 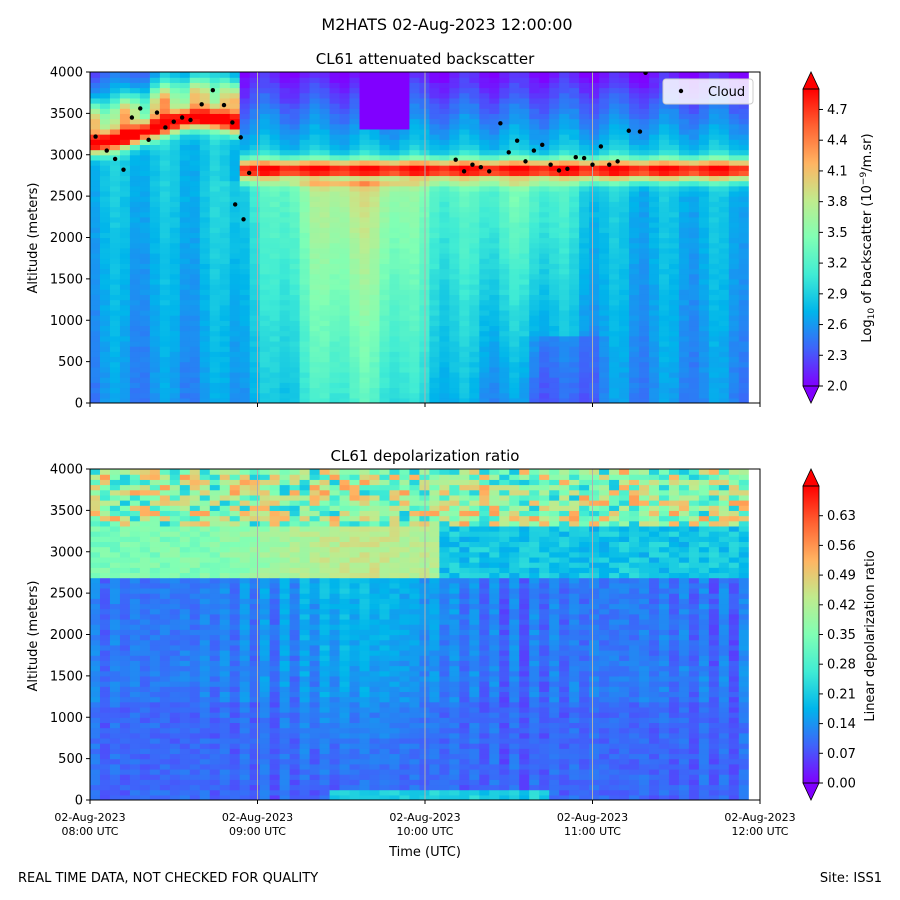 What do you see at coordinates (66, 155) in the screenshot?
I see `y-tick-label: 3000` at bounding box center [66, 155].